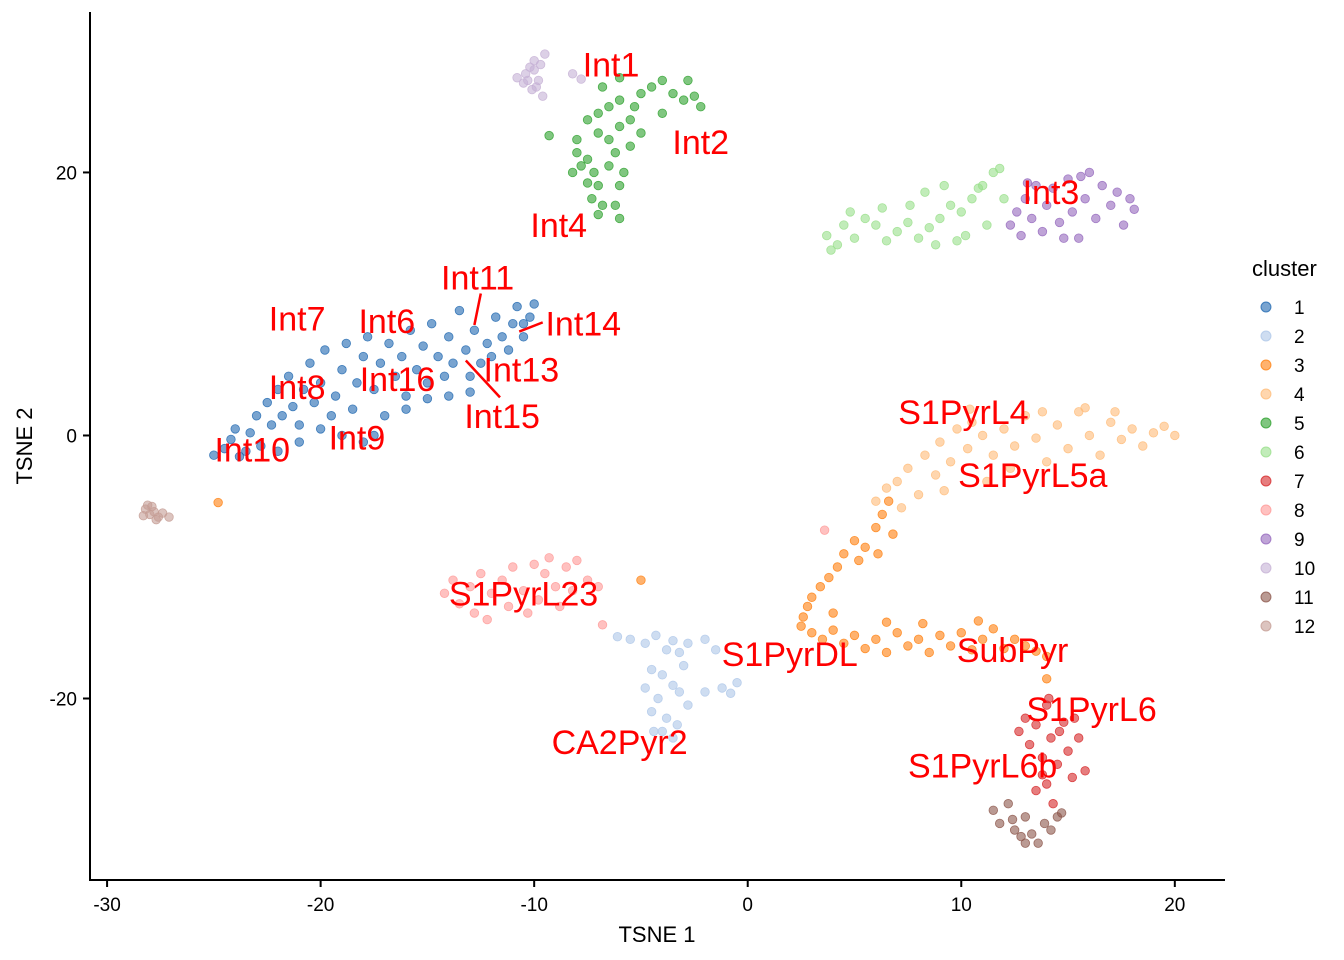 Image resolution: width=1344 pixels, height=960 pixels. I want to click on legend-label: 7, so click(1299, 482).